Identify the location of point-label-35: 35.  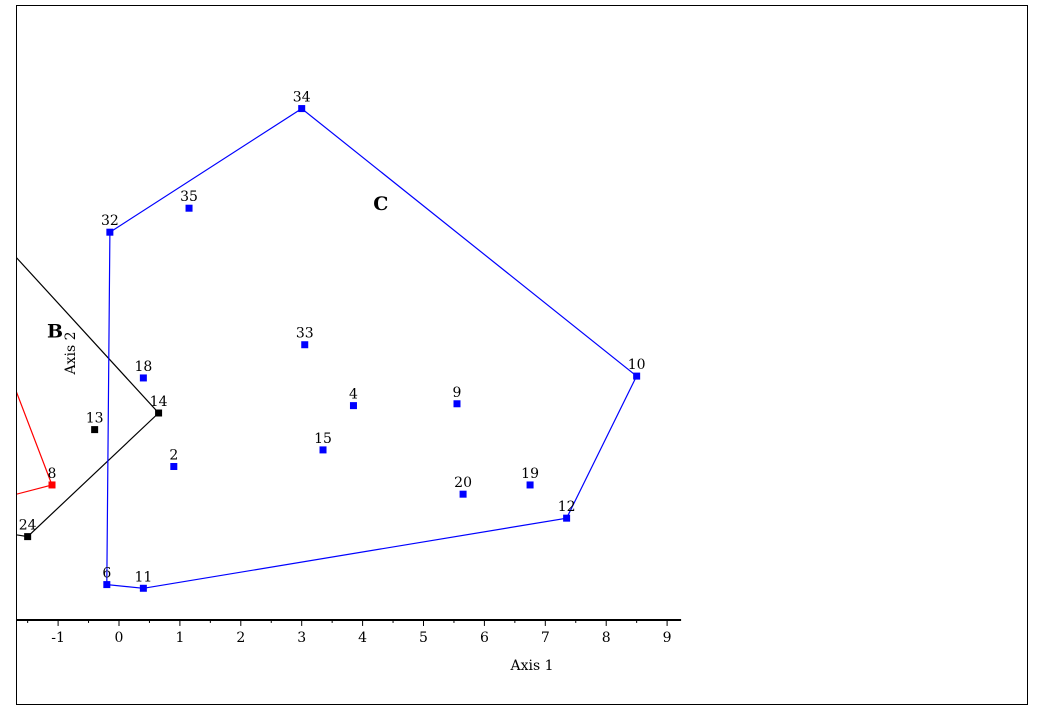
(189, 197).